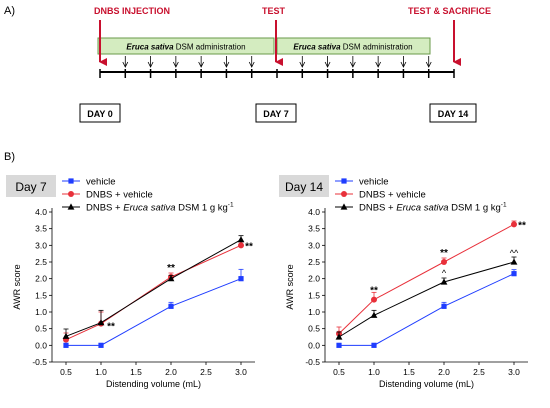 The width and height of the screenshot is (550, 408). What do you see at coordinates (9, 157) in the screenshot?
I see `panel-b-label: B)` at bounding box center [9, 157].